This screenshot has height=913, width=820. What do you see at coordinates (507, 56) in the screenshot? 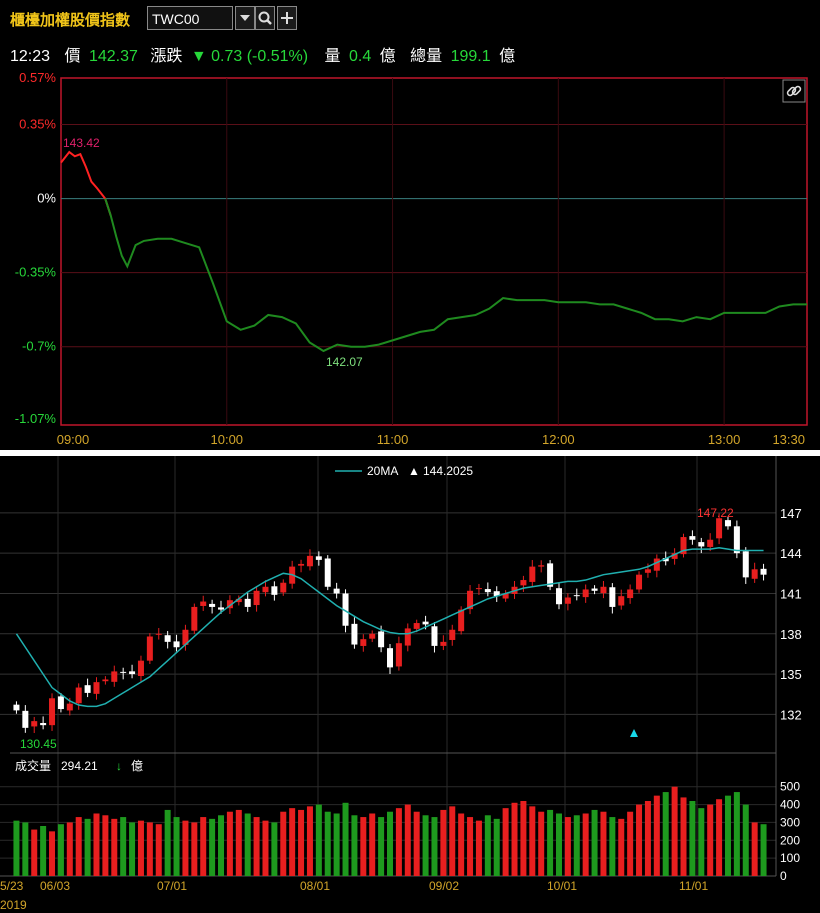
I see `total-volume-unit: 億` at bounding box center [507, 56].